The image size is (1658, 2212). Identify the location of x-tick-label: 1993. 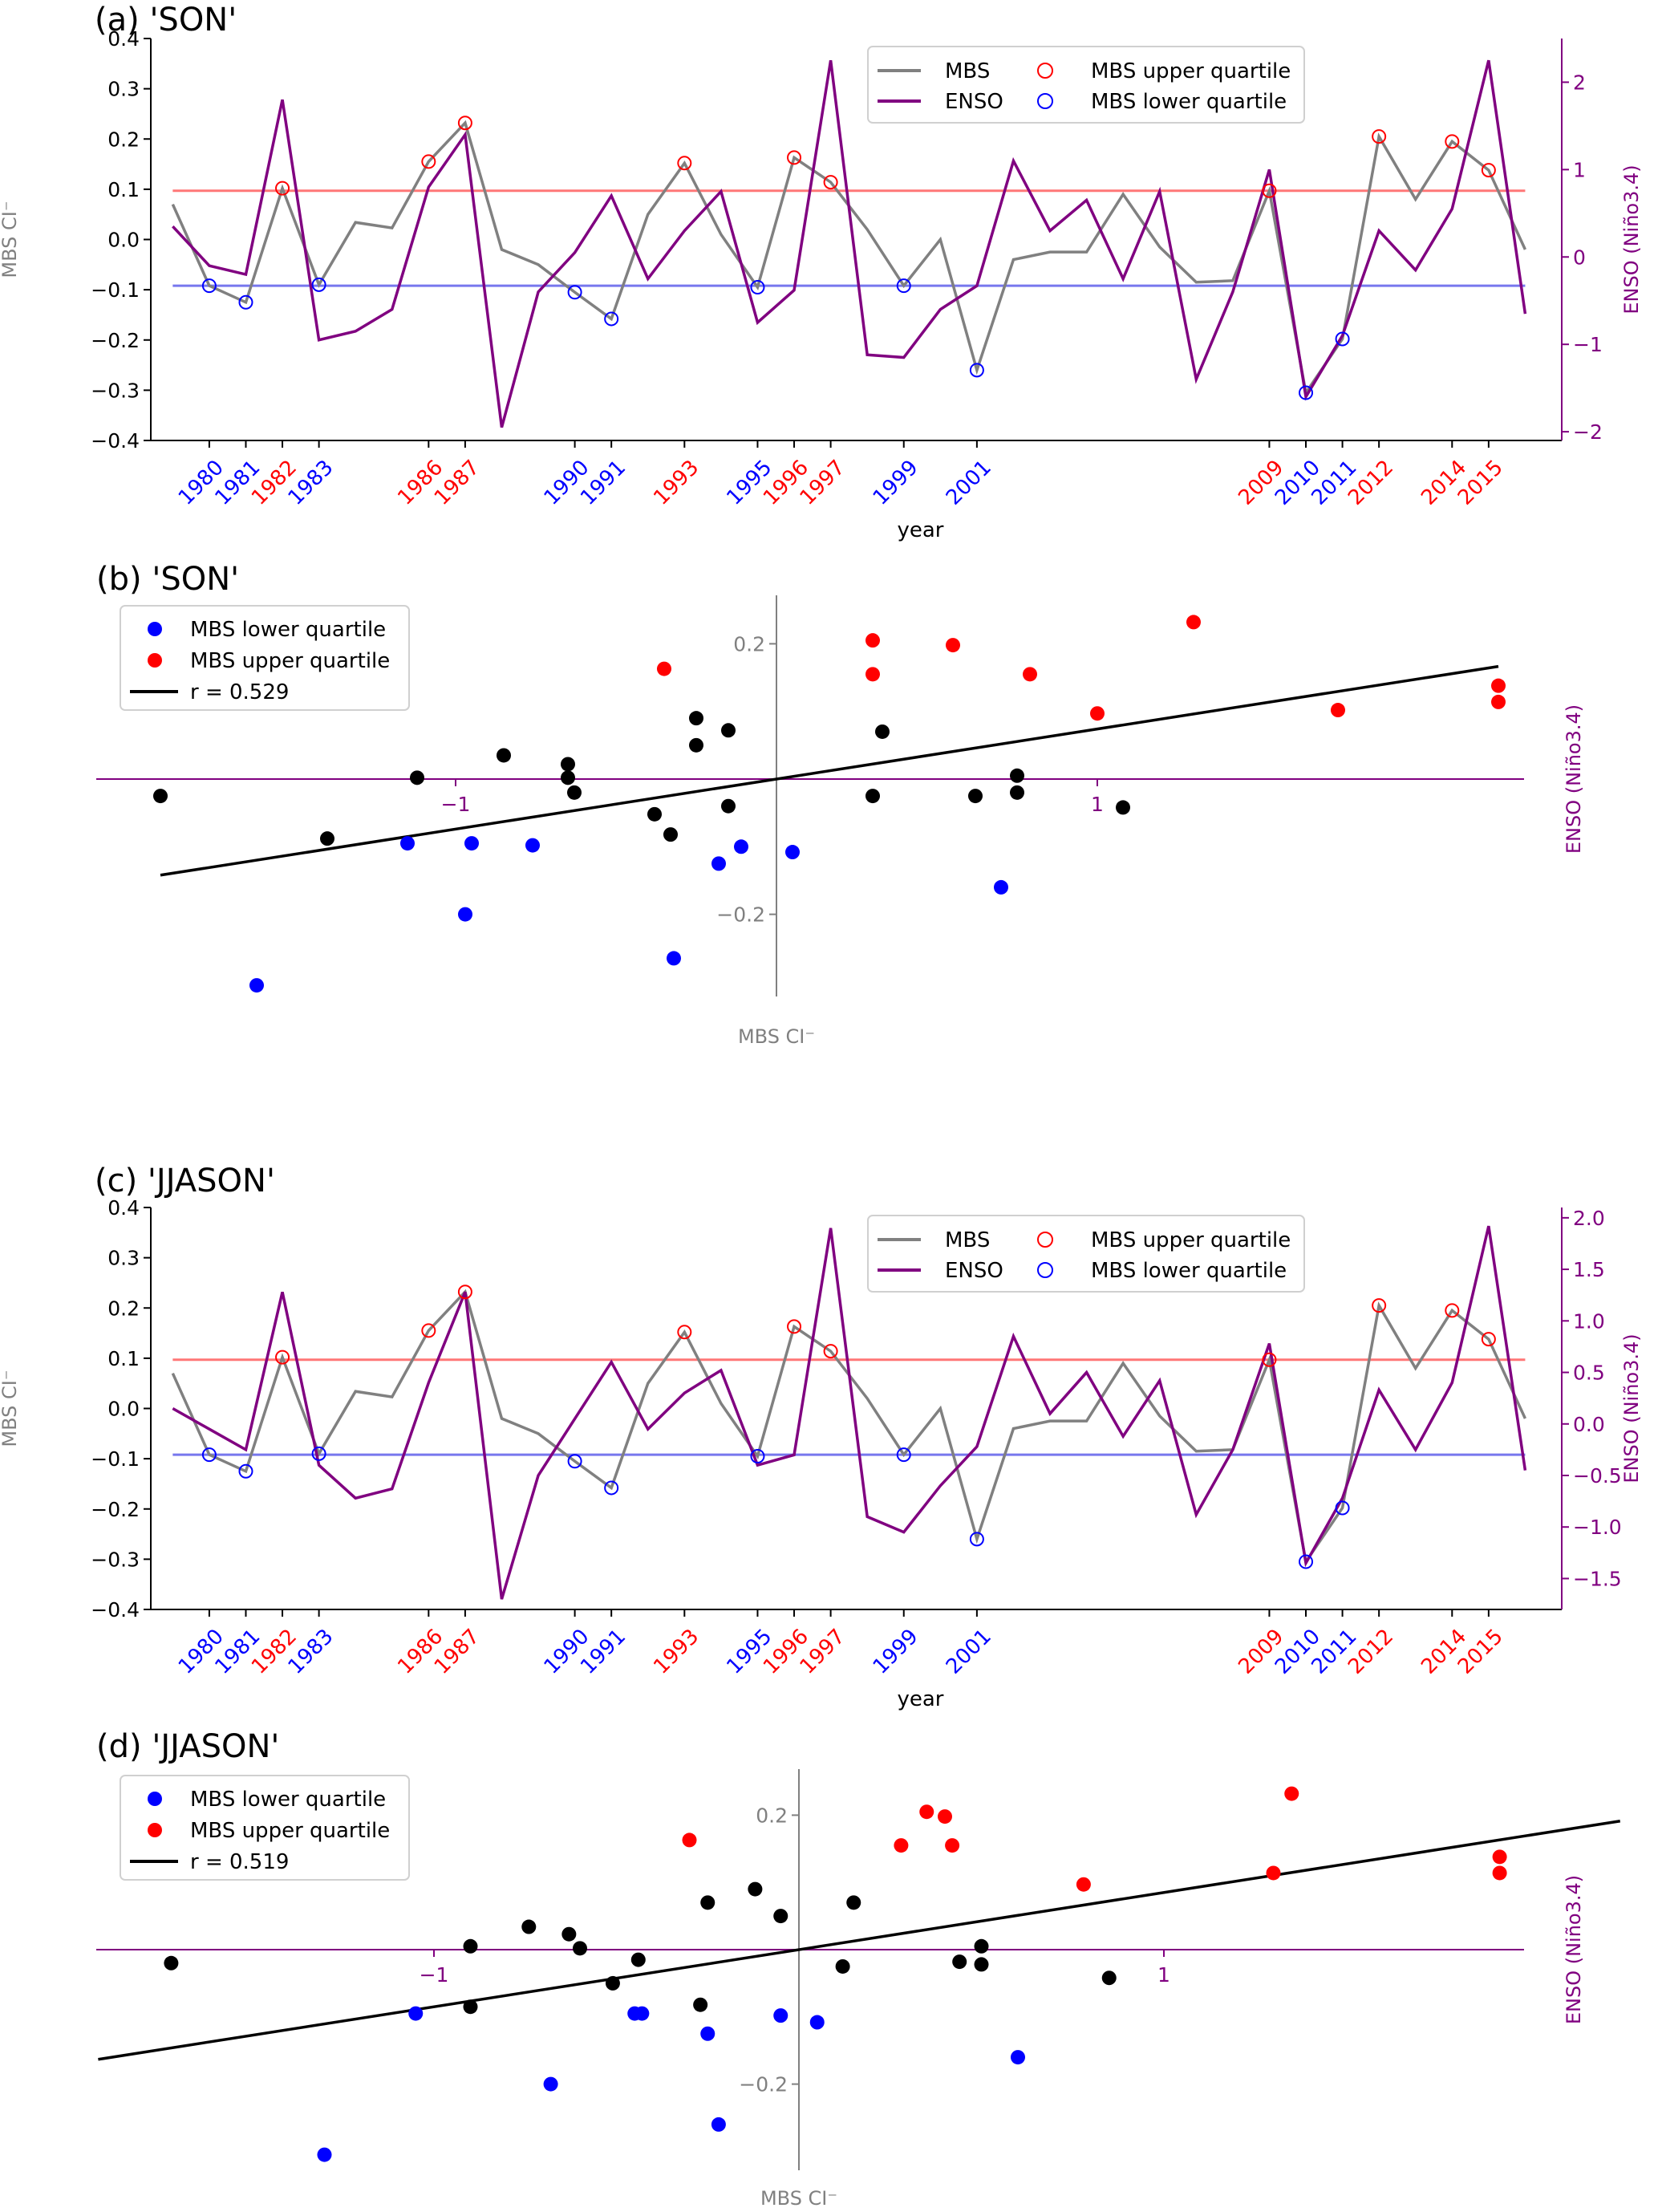
(676, 483).